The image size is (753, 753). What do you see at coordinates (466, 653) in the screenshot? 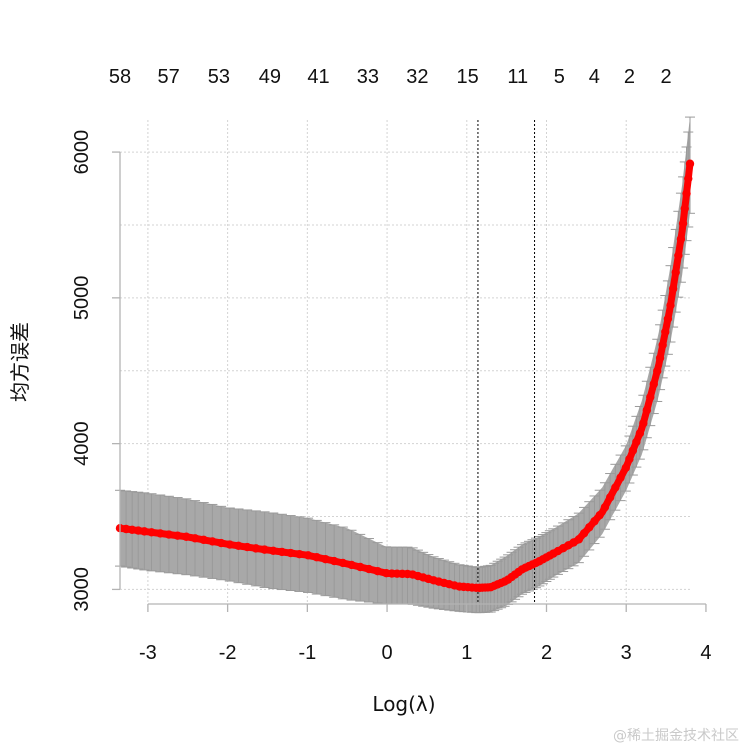
I see `x-tick-label: 1` at bounding box center [466, 653].